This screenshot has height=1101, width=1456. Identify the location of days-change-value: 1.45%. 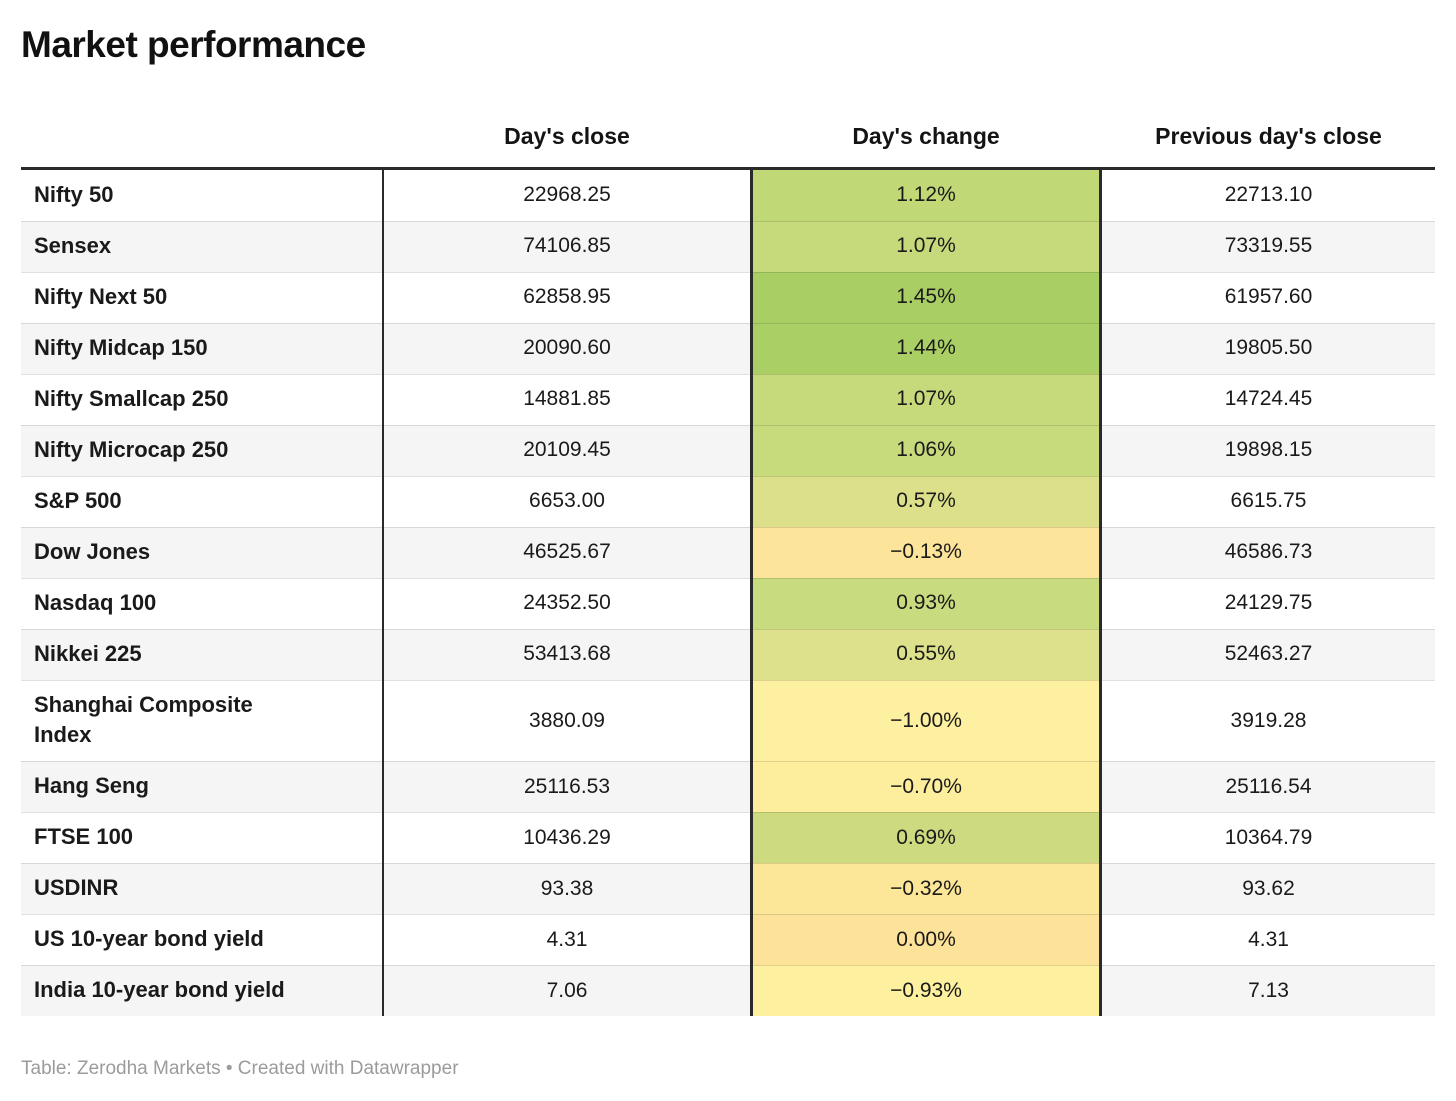
(926, 297).